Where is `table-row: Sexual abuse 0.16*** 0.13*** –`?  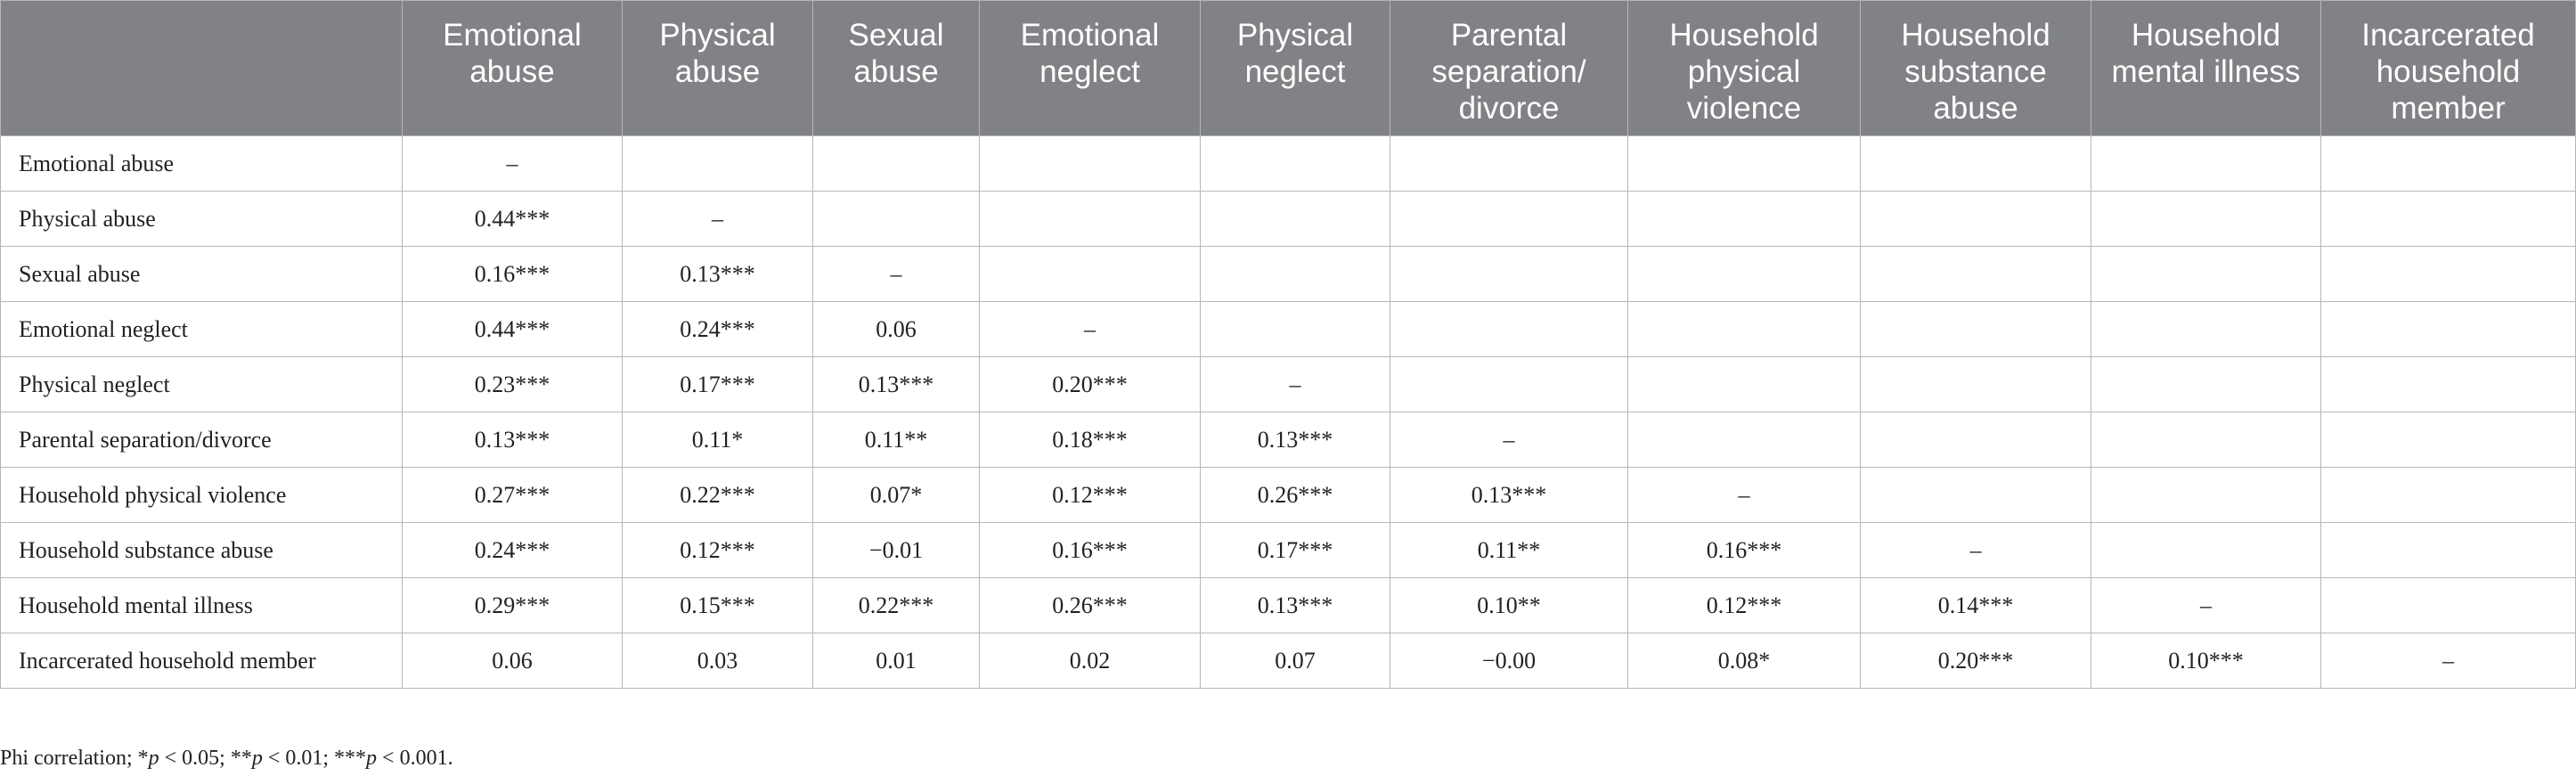 table-row: Sexual abuse 0.16*** 0.13*** – is located at coordinates (1288, 274).